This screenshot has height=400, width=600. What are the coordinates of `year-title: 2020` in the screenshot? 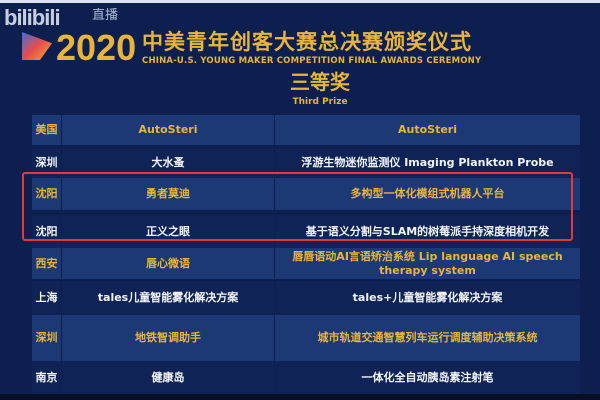 It's located at (96, 47).